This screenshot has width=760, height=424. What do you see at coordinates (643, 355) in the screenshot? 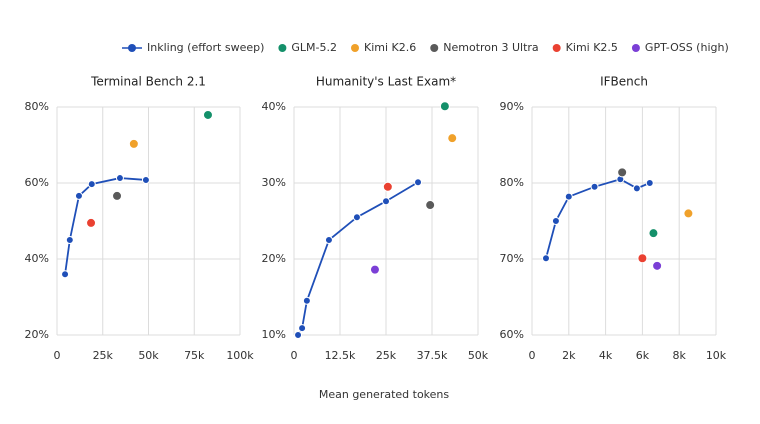
I see `x-tick-label: 6k` at bounding box center [643, 355].